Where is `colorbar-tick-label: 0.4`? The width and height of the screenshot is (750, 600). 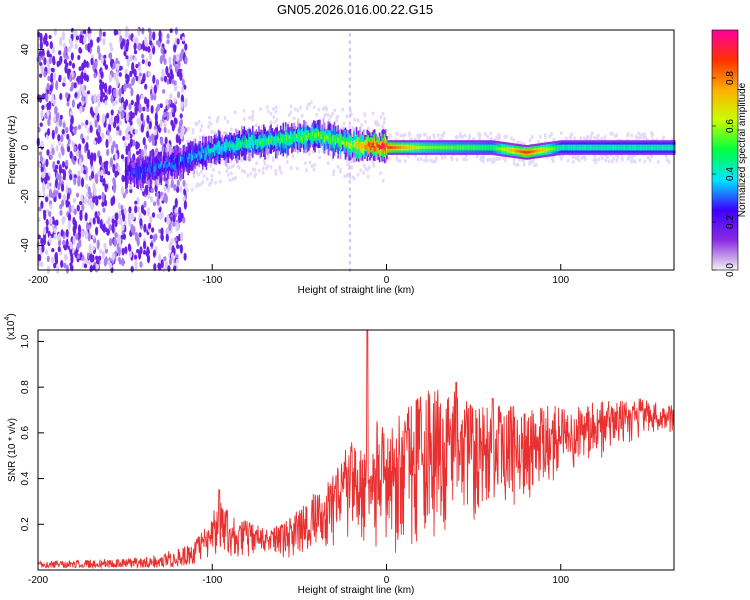
colorbar-tick-label: 0.4 is located at coordinates (730, 174).